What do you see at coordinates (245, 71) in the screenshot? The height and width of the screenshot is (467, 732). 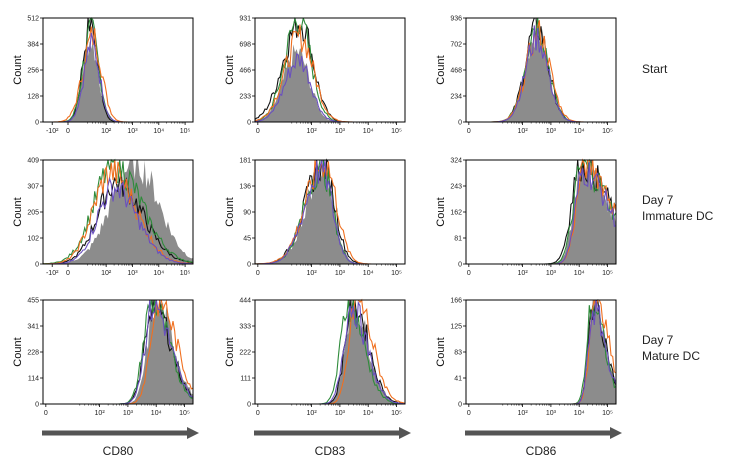 I see `y-tick-label: 466` at bounding box center [245, 71].